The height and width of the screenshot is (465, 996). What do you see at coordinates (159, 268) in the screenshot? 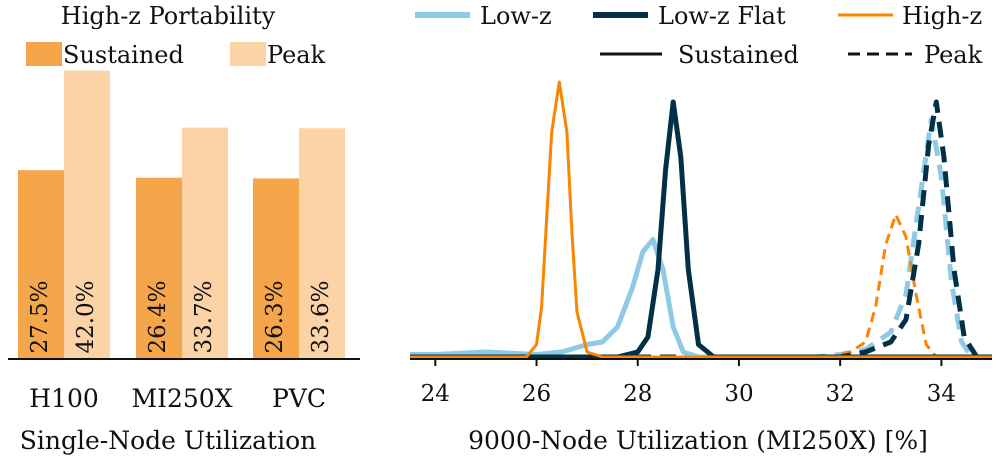
I see `bar-sustained-mi250x` at bounding box center [159, 268].